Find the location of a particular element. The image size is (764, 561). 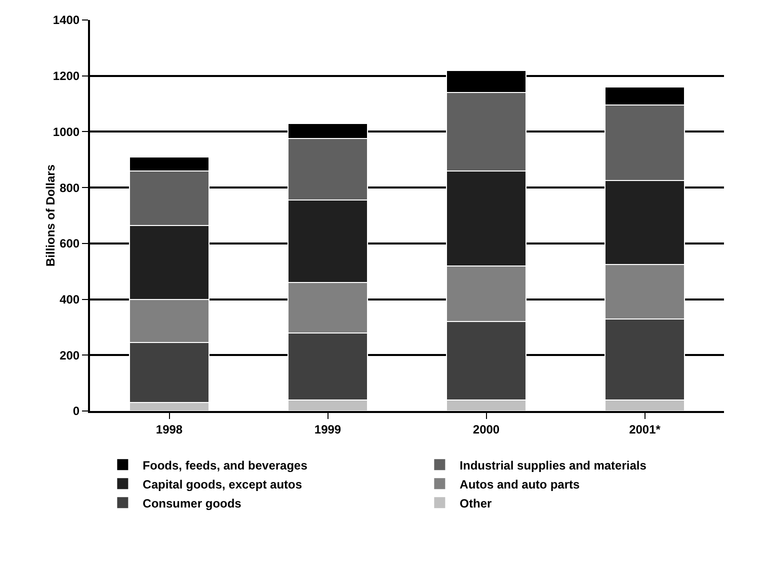

legend-label: Capital goods, except autos is located at coordinates (222, 484).